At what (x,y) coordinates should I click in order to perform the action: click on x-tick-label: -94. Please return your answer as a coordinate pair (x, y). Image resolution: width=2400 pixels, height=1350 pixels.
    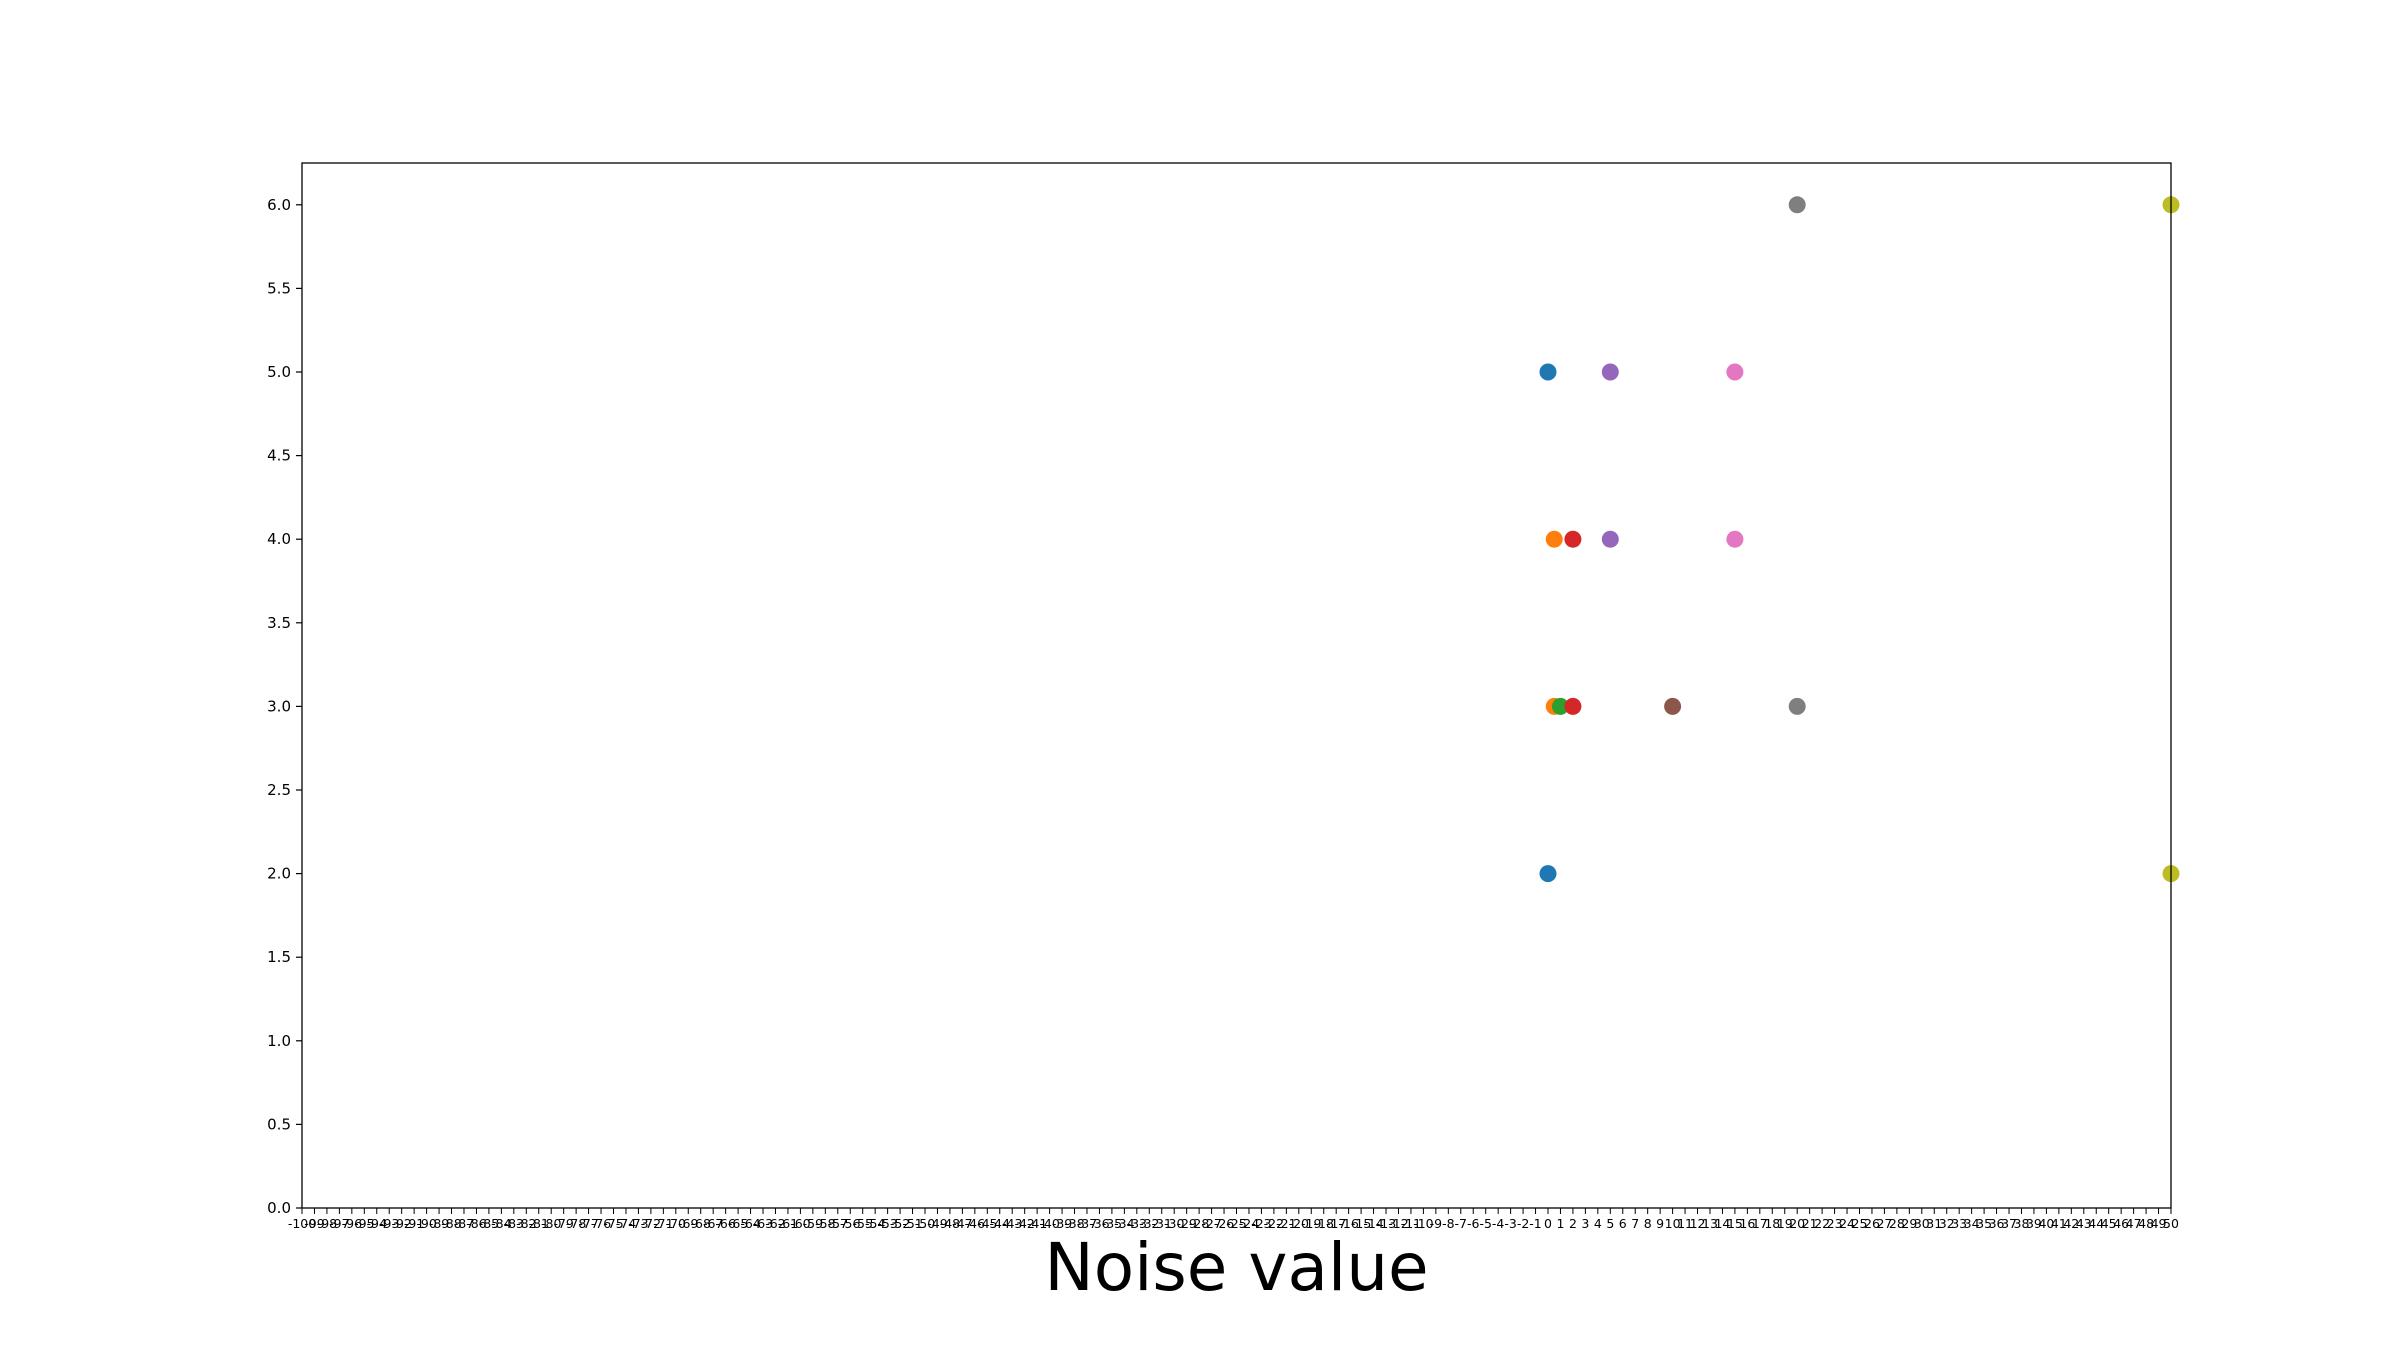
    Looking at the image, I should click on (377, 1223).